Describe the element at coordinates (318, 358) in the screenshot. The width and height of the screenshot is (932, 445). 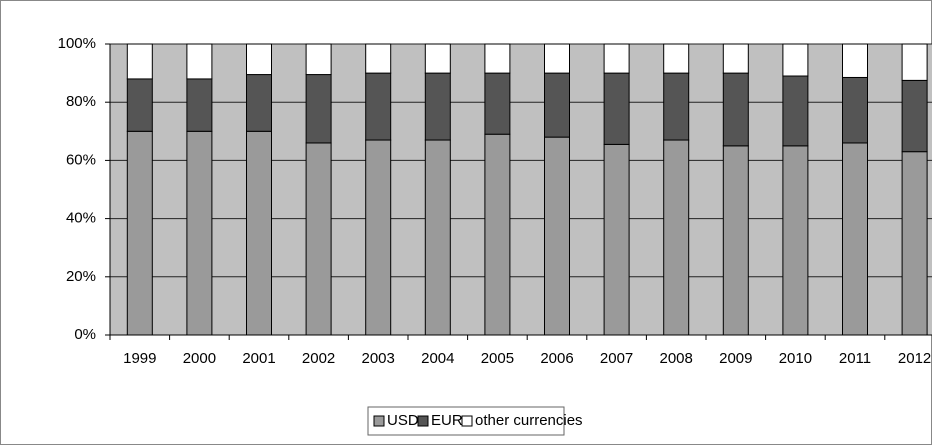
I see `x-tick-label: 2002` at that location.